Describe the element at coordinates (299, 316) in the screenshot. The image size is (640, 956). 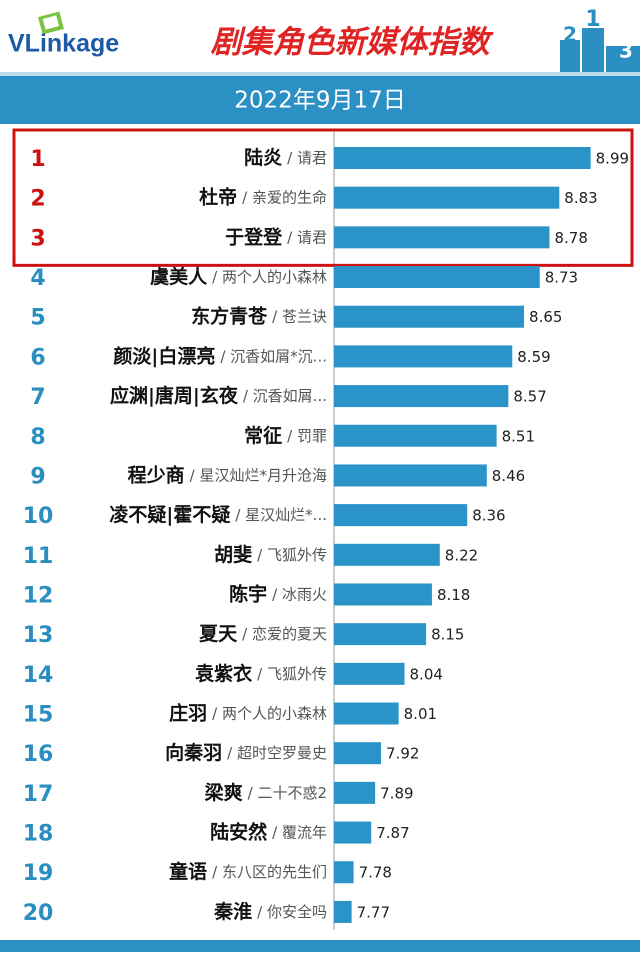
I see `drama-label: / 苍兰诀` at that location.